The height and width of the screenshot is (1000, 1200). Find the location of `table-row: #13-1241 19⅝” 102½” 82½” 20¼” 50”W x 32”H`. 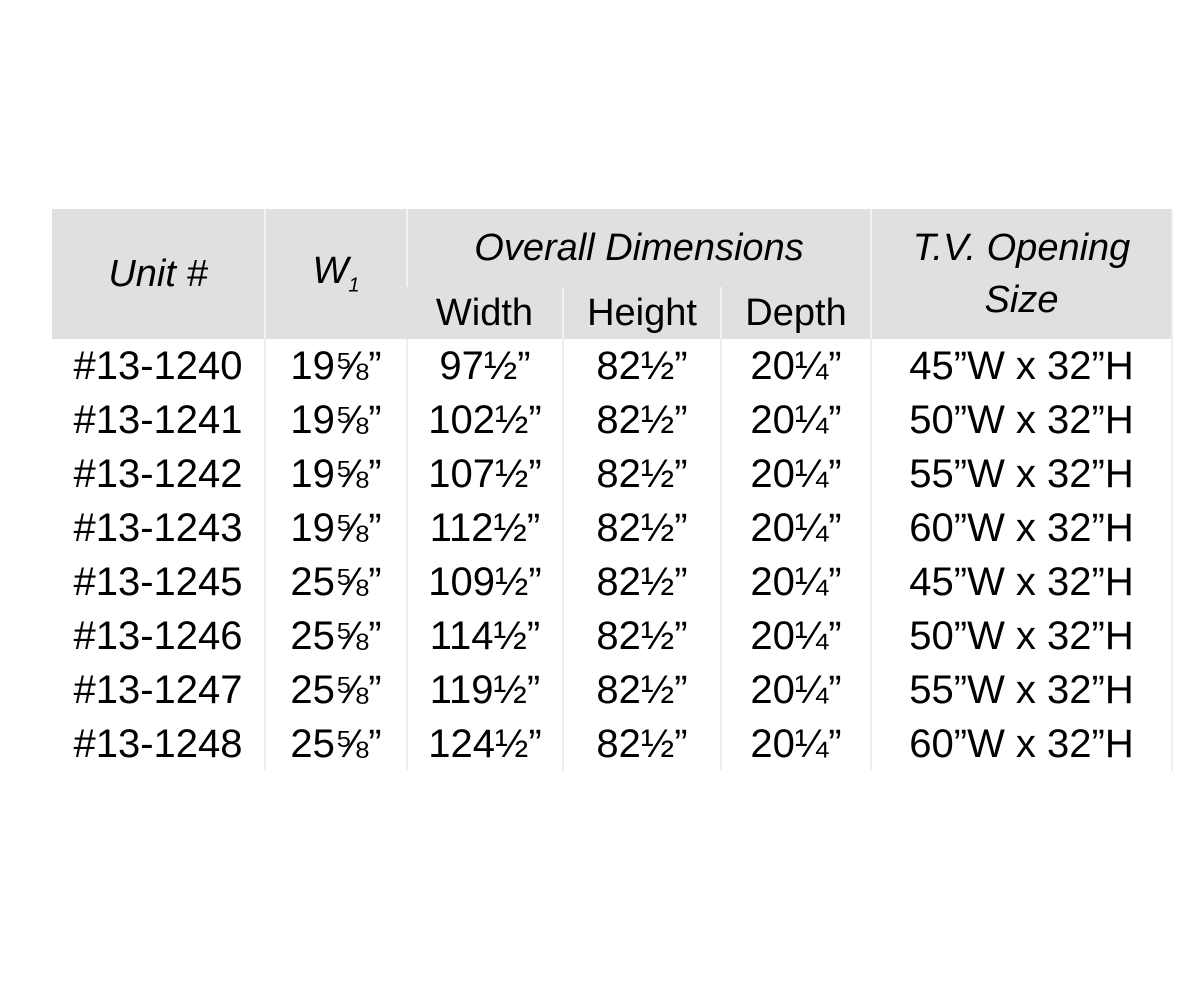

table-row: #13-1241 19⅝” 102½” 82½” 20¼” 50”W x 32”H is located at coordinates (612, 420).